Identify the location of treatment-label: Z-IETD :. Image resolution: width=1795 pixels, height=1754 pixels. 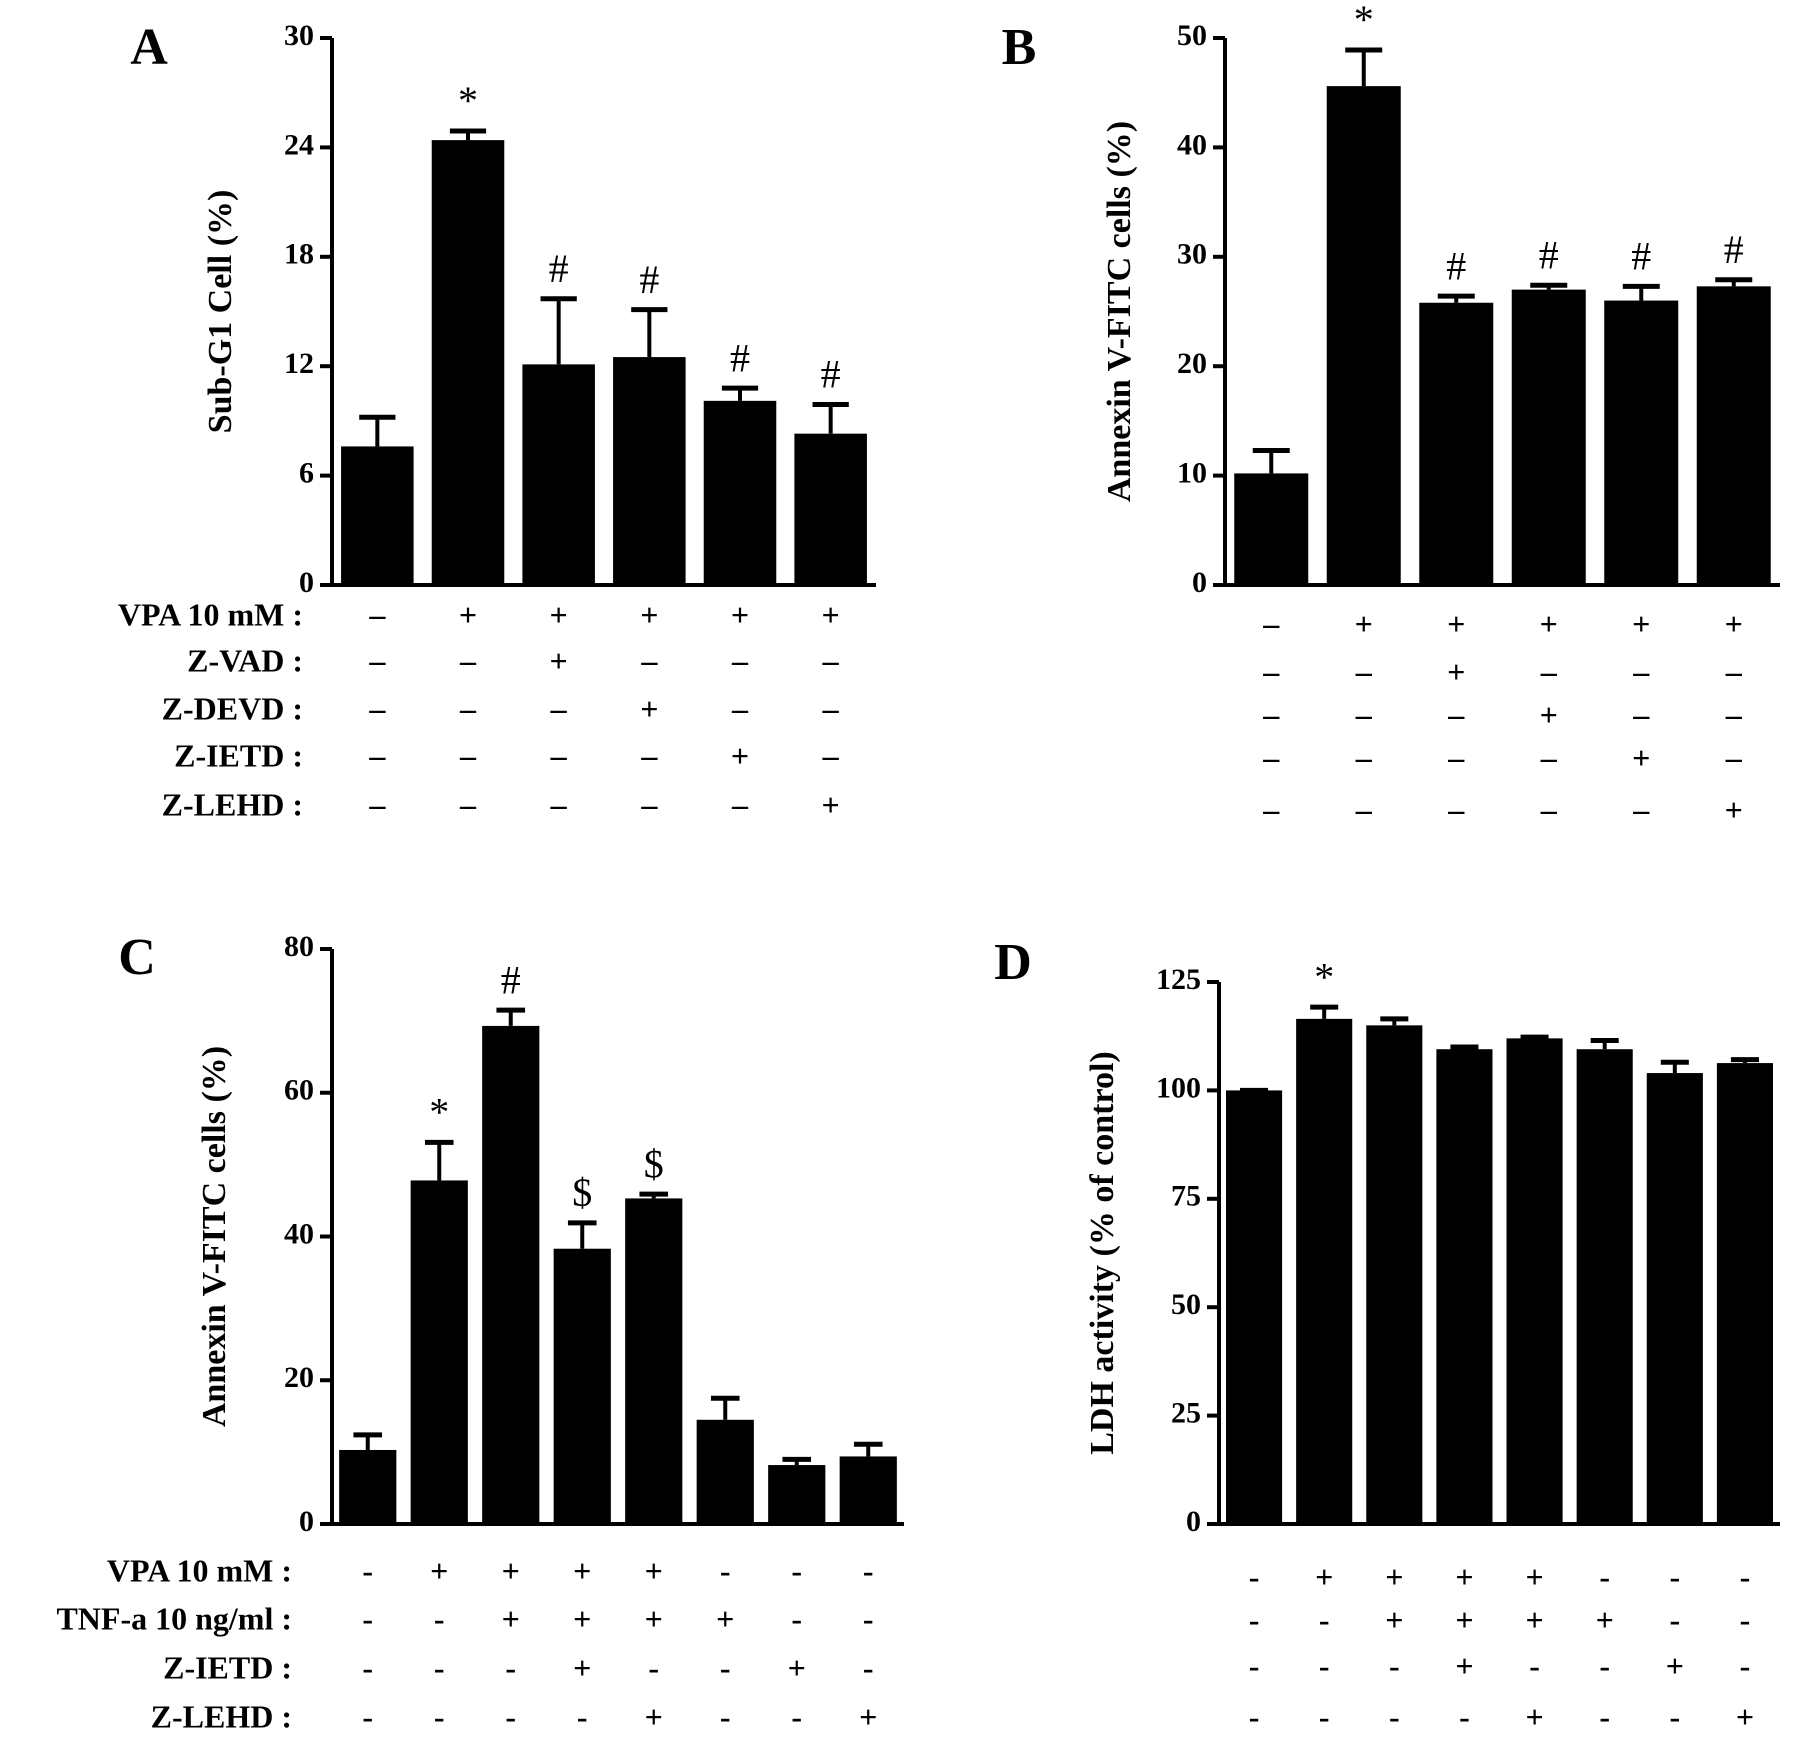
(227, 1667).